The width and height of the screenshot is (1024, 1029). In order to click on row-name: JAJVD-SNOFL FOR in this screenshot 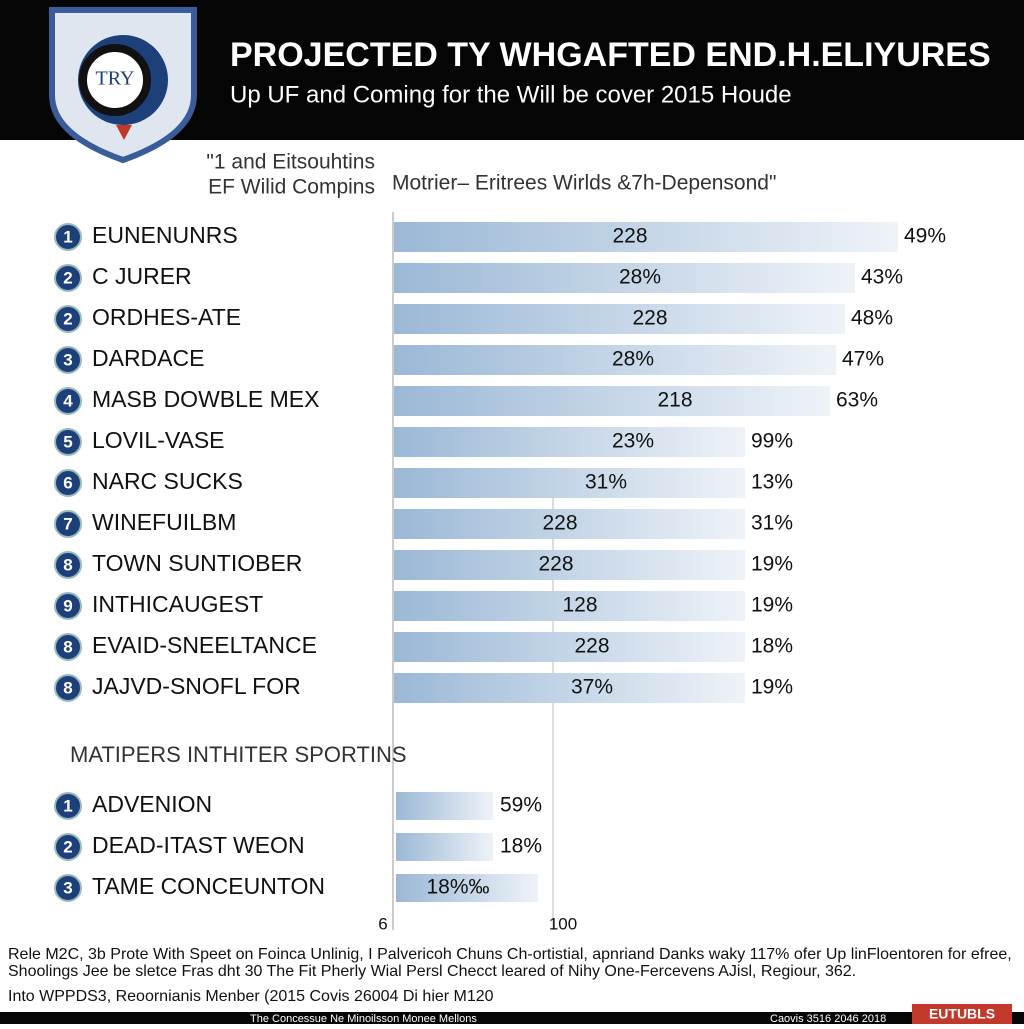, I will do `click(196, 686)`.